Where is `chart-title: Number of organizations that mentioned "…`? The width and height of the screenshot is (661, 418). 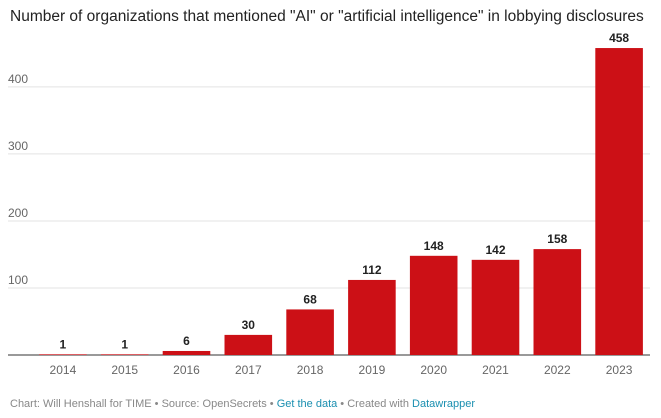
chart-title: Number of organizations that mentioned "… is located at coordinates (327, 16).